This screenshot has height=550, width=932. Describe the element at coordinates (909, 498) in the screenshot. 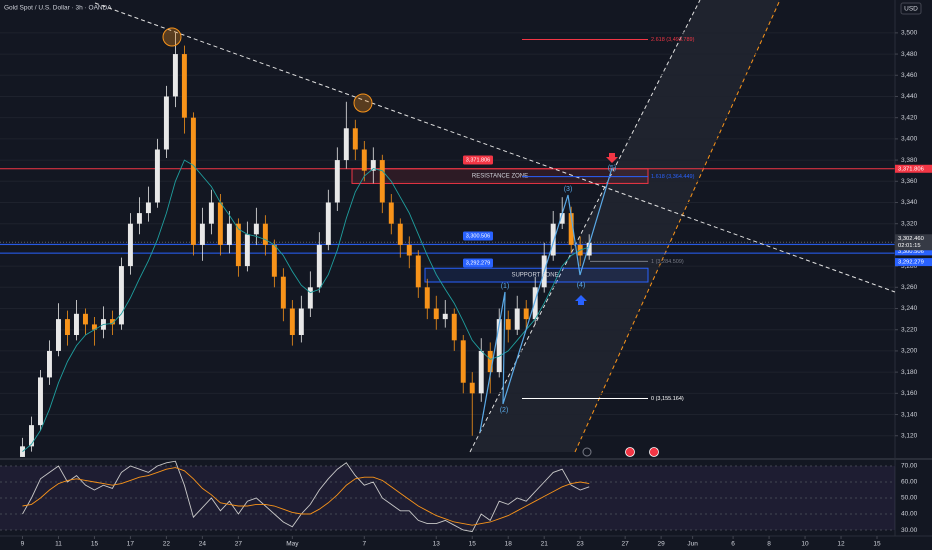

I see `y-tick-label: 50.00` at that location.